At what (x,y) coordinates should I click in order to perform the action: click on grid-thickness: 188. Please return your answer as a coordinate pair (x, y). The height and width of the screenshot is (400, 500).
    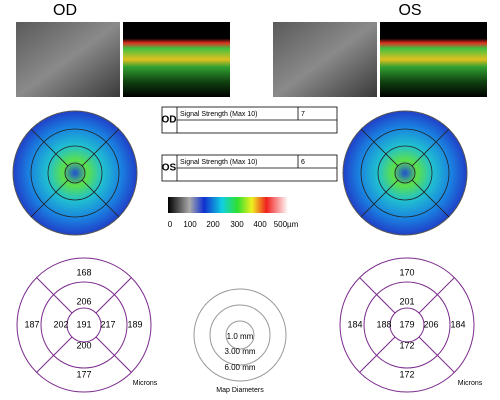
    Looking at the image, I should click on (383, 324).